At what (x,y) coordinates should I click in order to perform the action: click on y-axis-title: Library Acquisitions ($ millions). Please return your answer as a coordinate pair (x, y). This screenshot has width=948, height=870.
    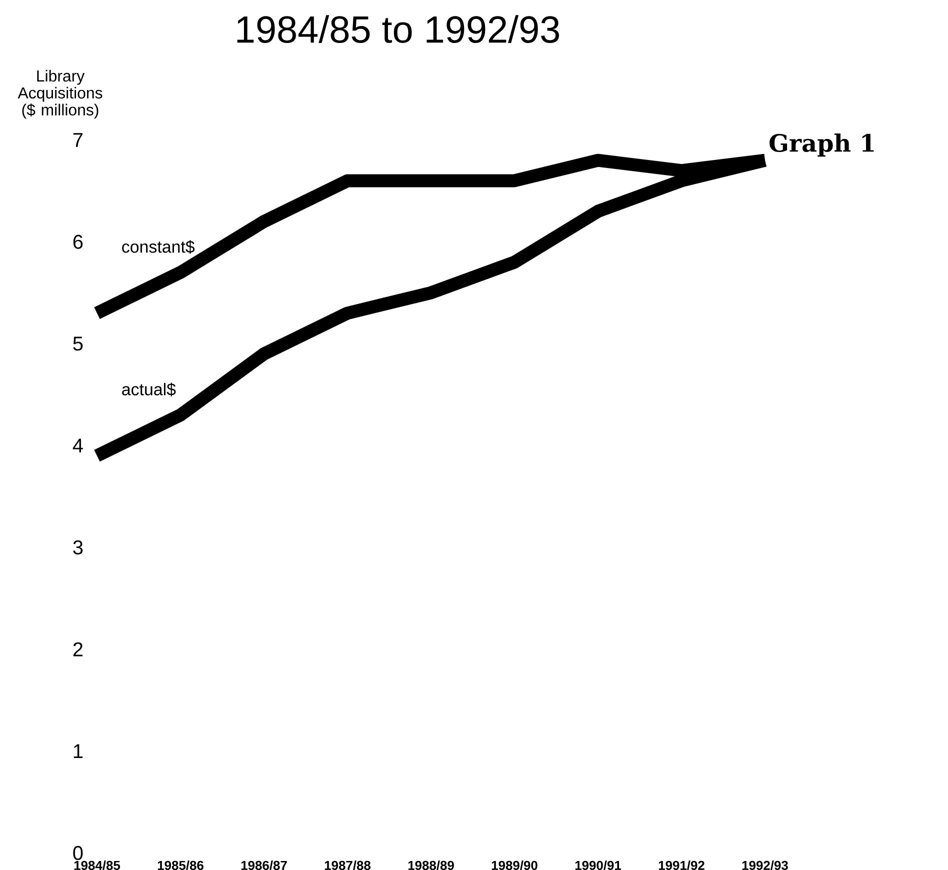
    Looking at the image, I should click on (60, 94).